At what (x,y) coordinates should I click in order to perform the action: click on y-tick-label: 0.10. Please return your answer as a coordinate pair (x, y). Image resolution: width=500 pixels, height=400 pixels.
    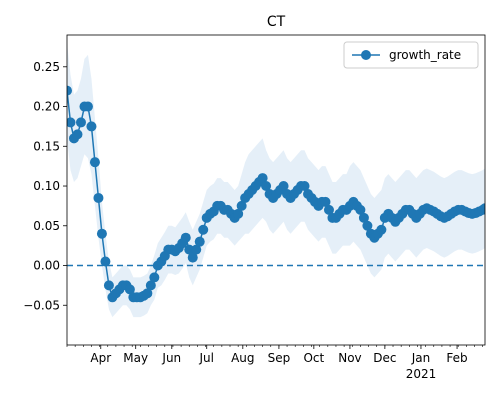
    Looking at the image, I should click on (46, 186).